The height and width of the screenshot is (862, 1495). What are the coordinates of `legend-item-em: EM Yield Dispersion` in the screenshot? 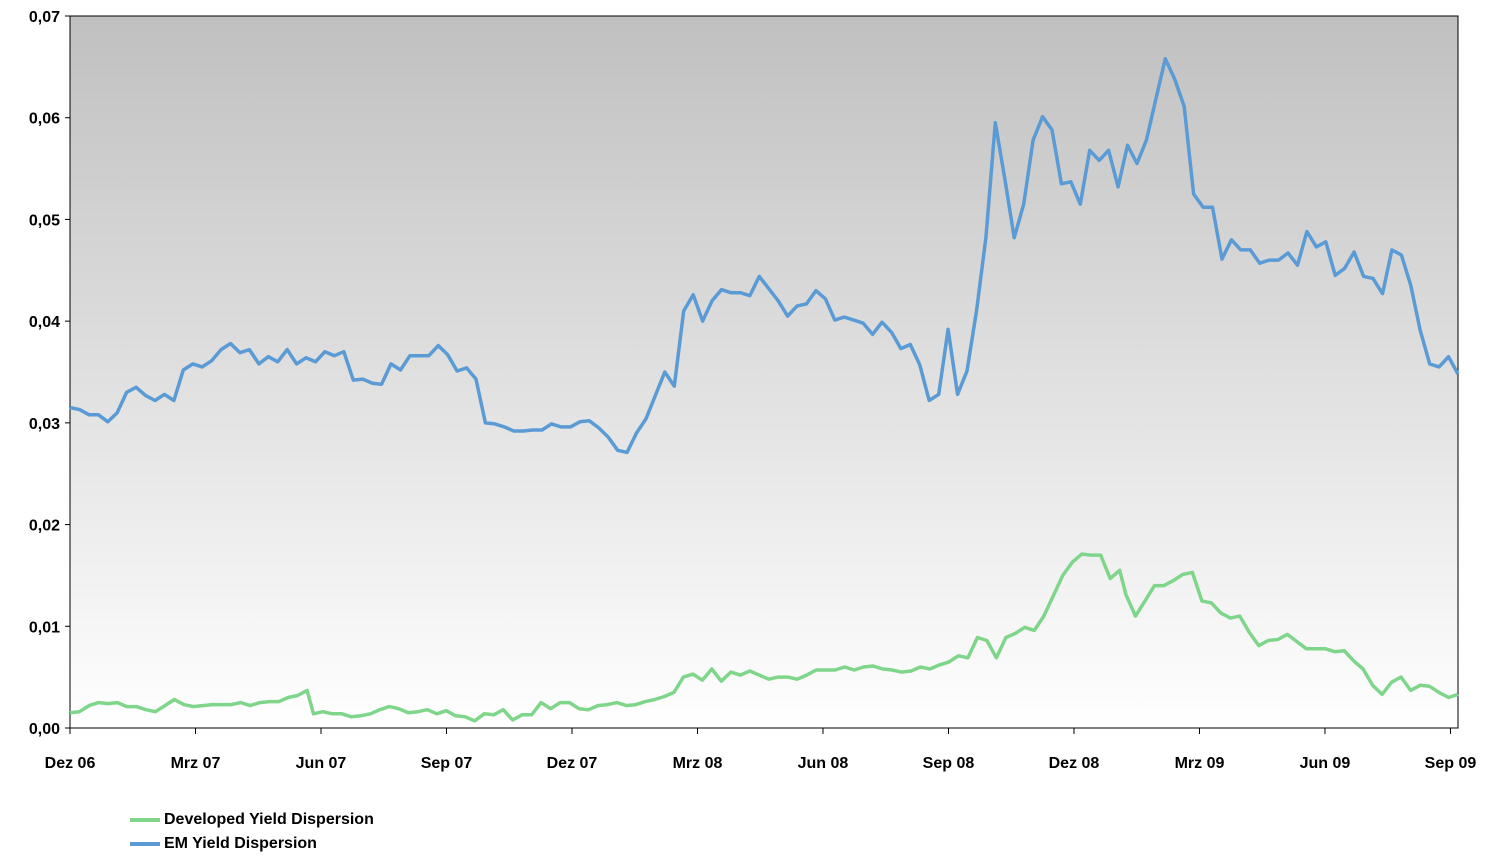 It's located at (252, 844).